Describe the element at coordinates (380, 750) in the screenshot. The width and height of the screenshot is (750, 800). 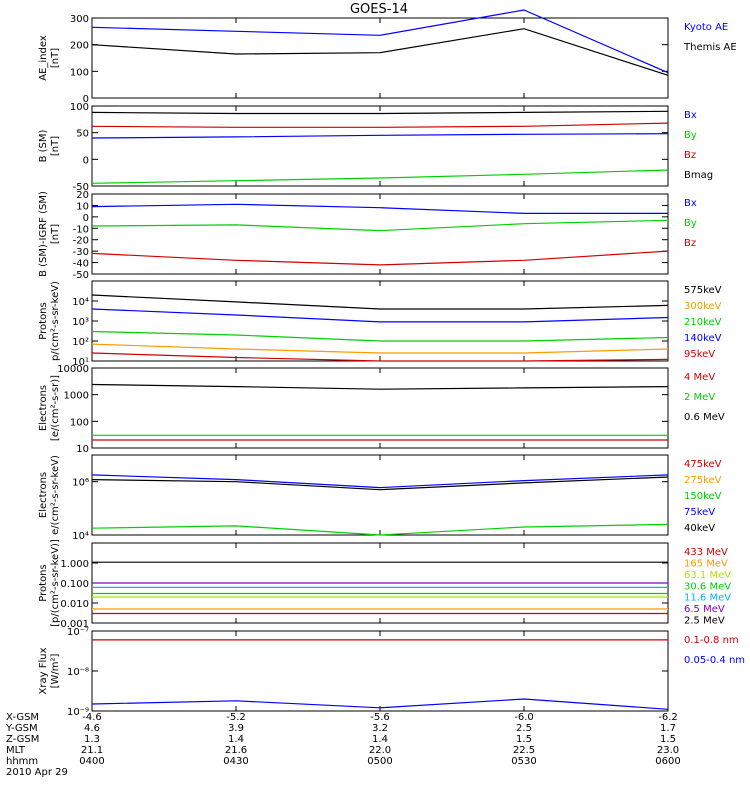
I see `footer-value: 22.0` at that location.